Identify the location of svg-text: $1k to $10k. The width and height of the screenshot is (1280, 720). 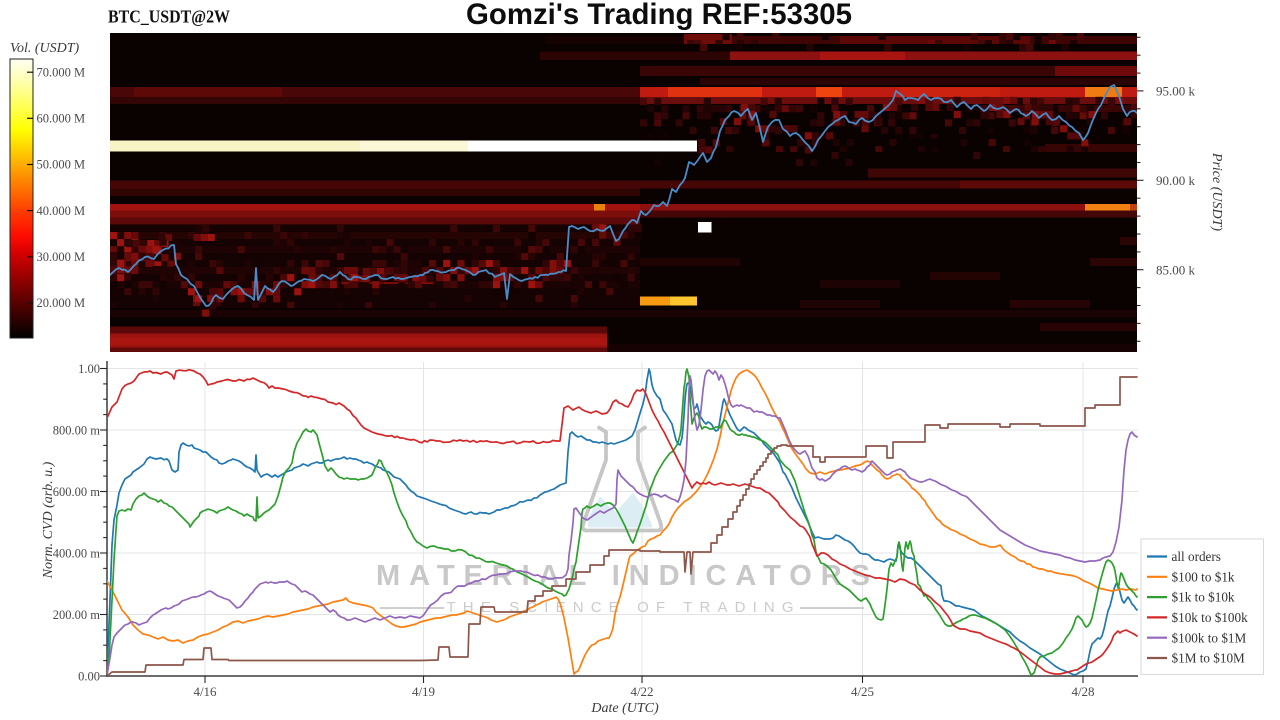
(1203, 597).